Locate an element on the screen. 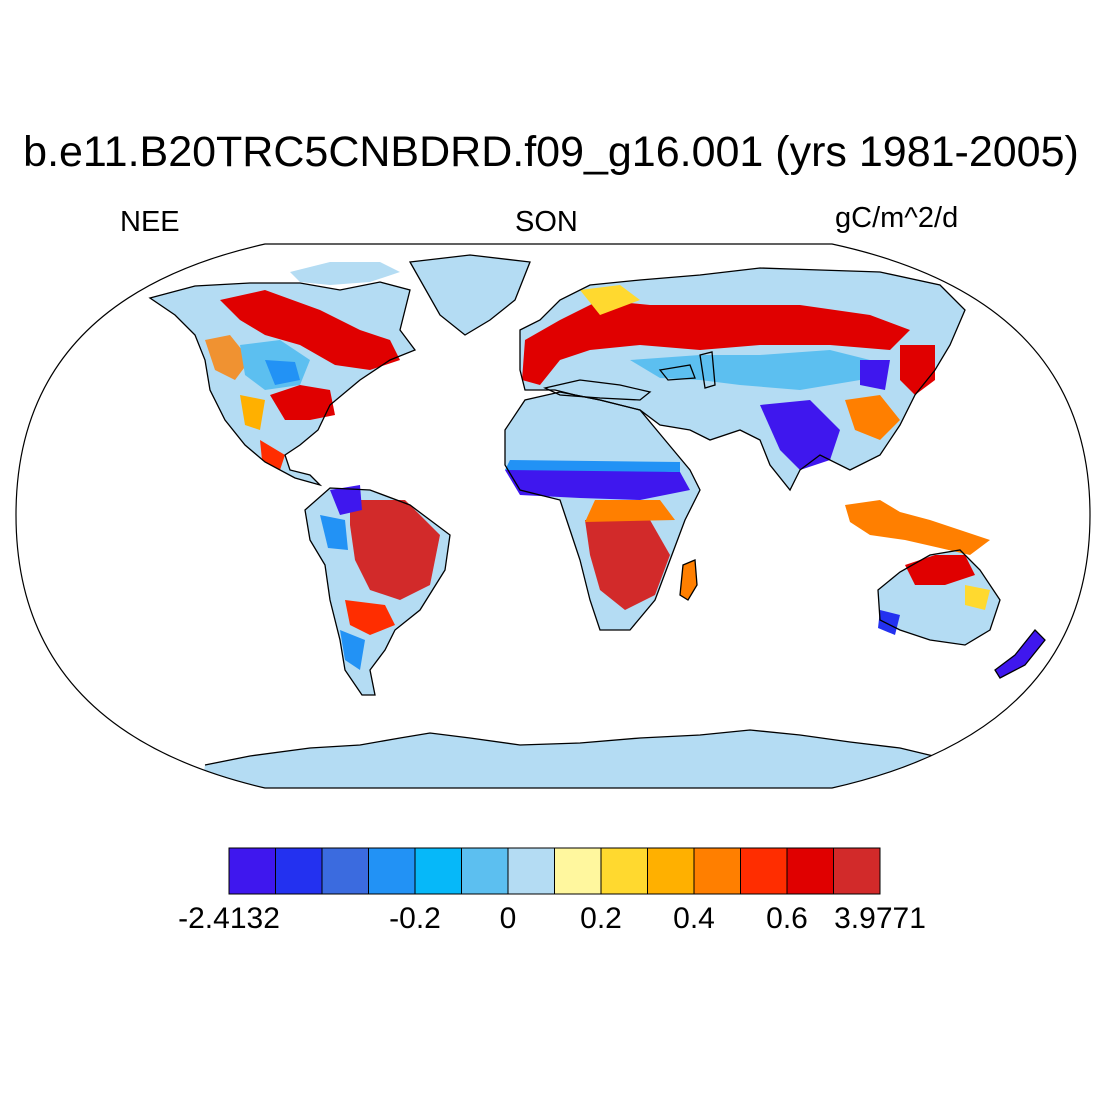 This screenshot has height=1102, width=1102. madagascar is located at coordinates (688, 580).